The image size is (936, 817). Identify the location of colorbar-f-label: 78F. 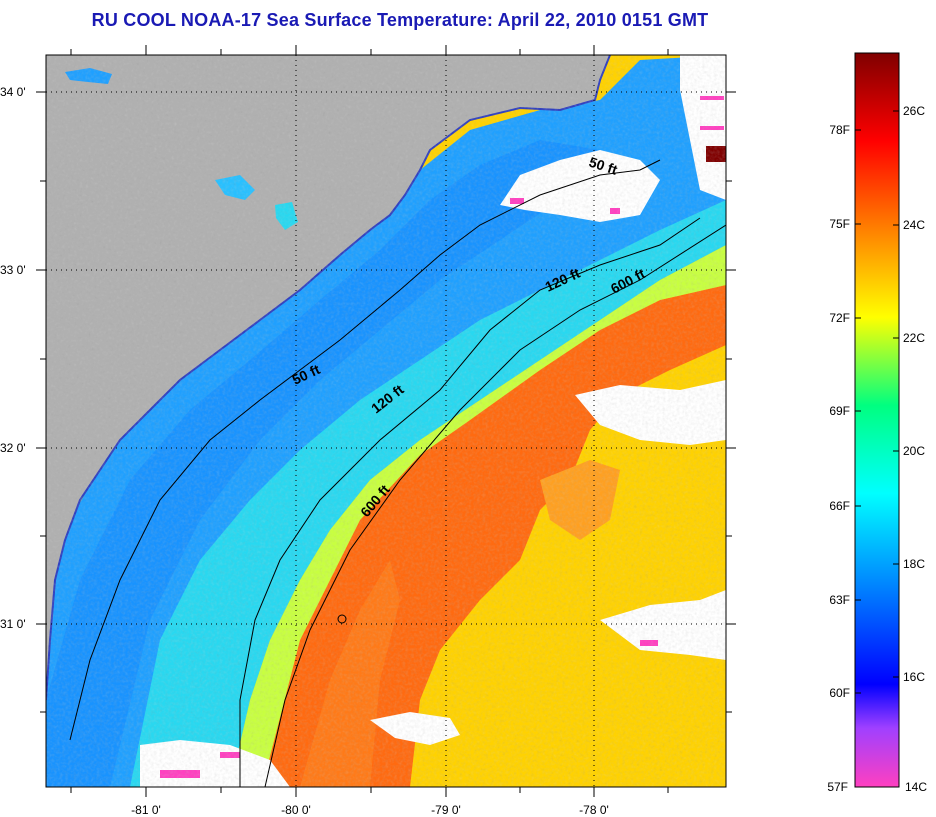
(839, 130).